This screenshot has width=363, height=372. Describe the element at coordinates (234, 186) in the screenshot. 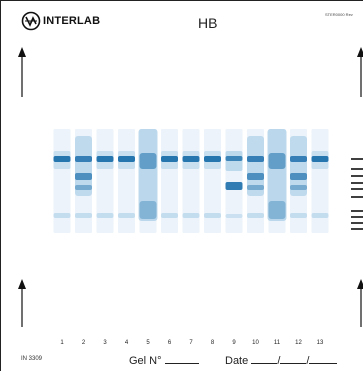

I see `variant-band` at that location.